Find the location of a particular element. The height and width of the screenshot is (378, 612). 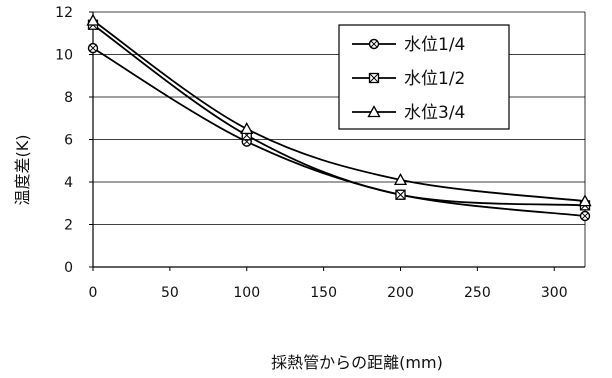

legend-label: 水位3/4 is located at coordinates (434, 113).